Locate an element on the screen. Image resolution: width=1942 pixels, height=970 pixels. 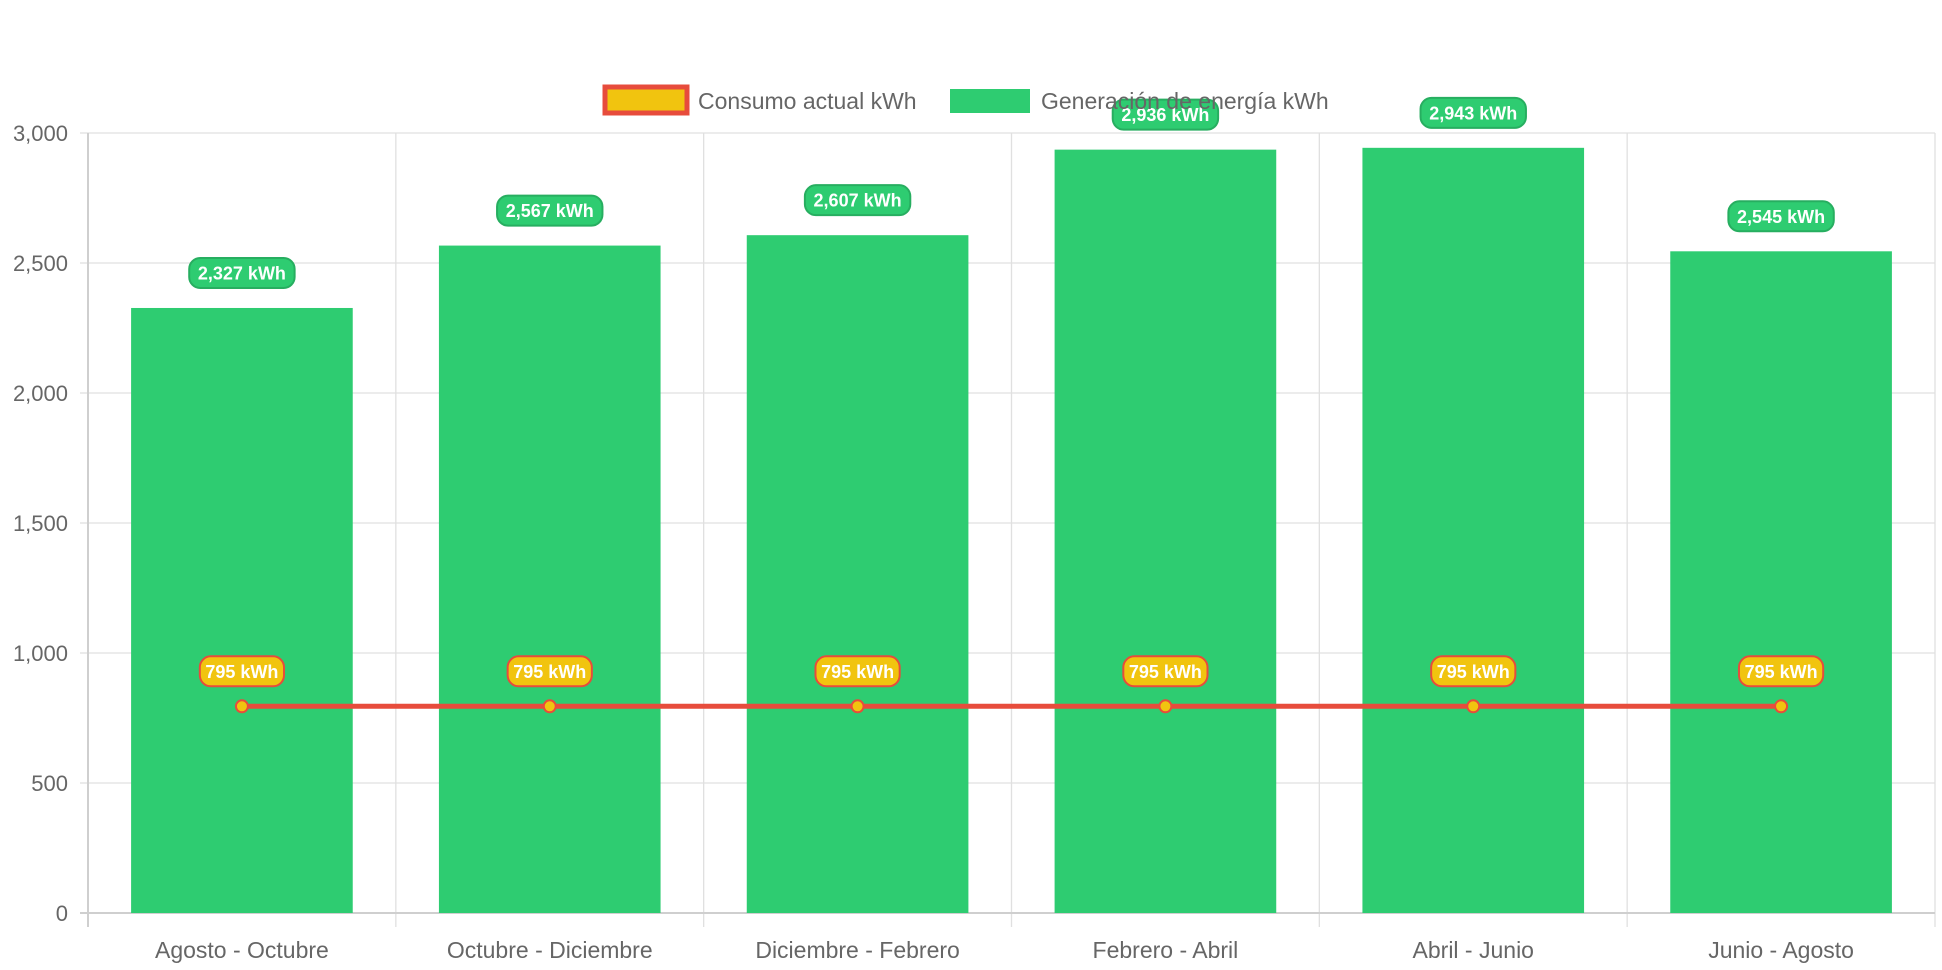
bar-data-label: 2,607 kWh is located at coordinates (858, 201).